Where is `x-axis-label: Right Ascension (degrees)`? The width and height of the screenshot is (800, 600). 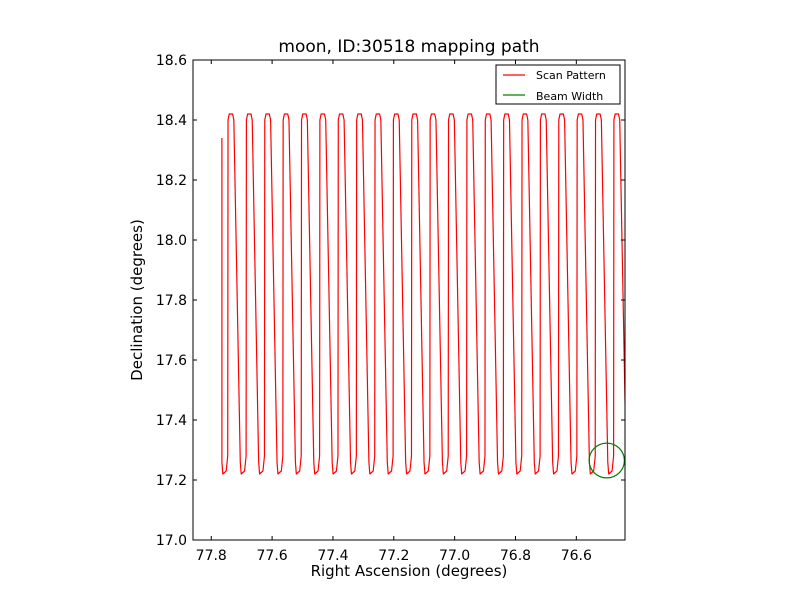 x-axis-label: Right Ascension (degrees) is located at coordinates (409, 571).